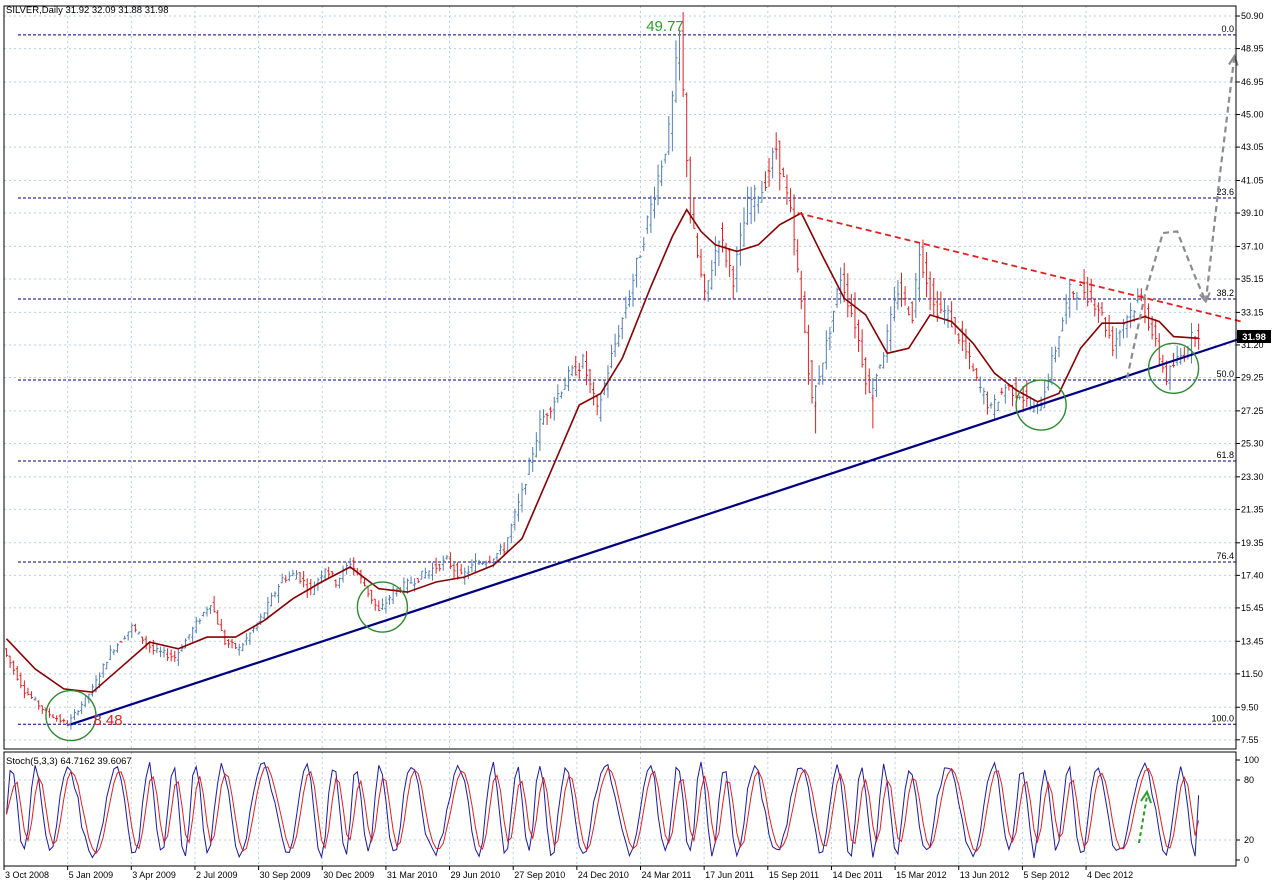 This screenshot has width=1274, height=883. What do you see at coordinates (1225, 556) in the screenshot?
I see `fib-level-label: 76.4` at bounding box center [1225, 556].